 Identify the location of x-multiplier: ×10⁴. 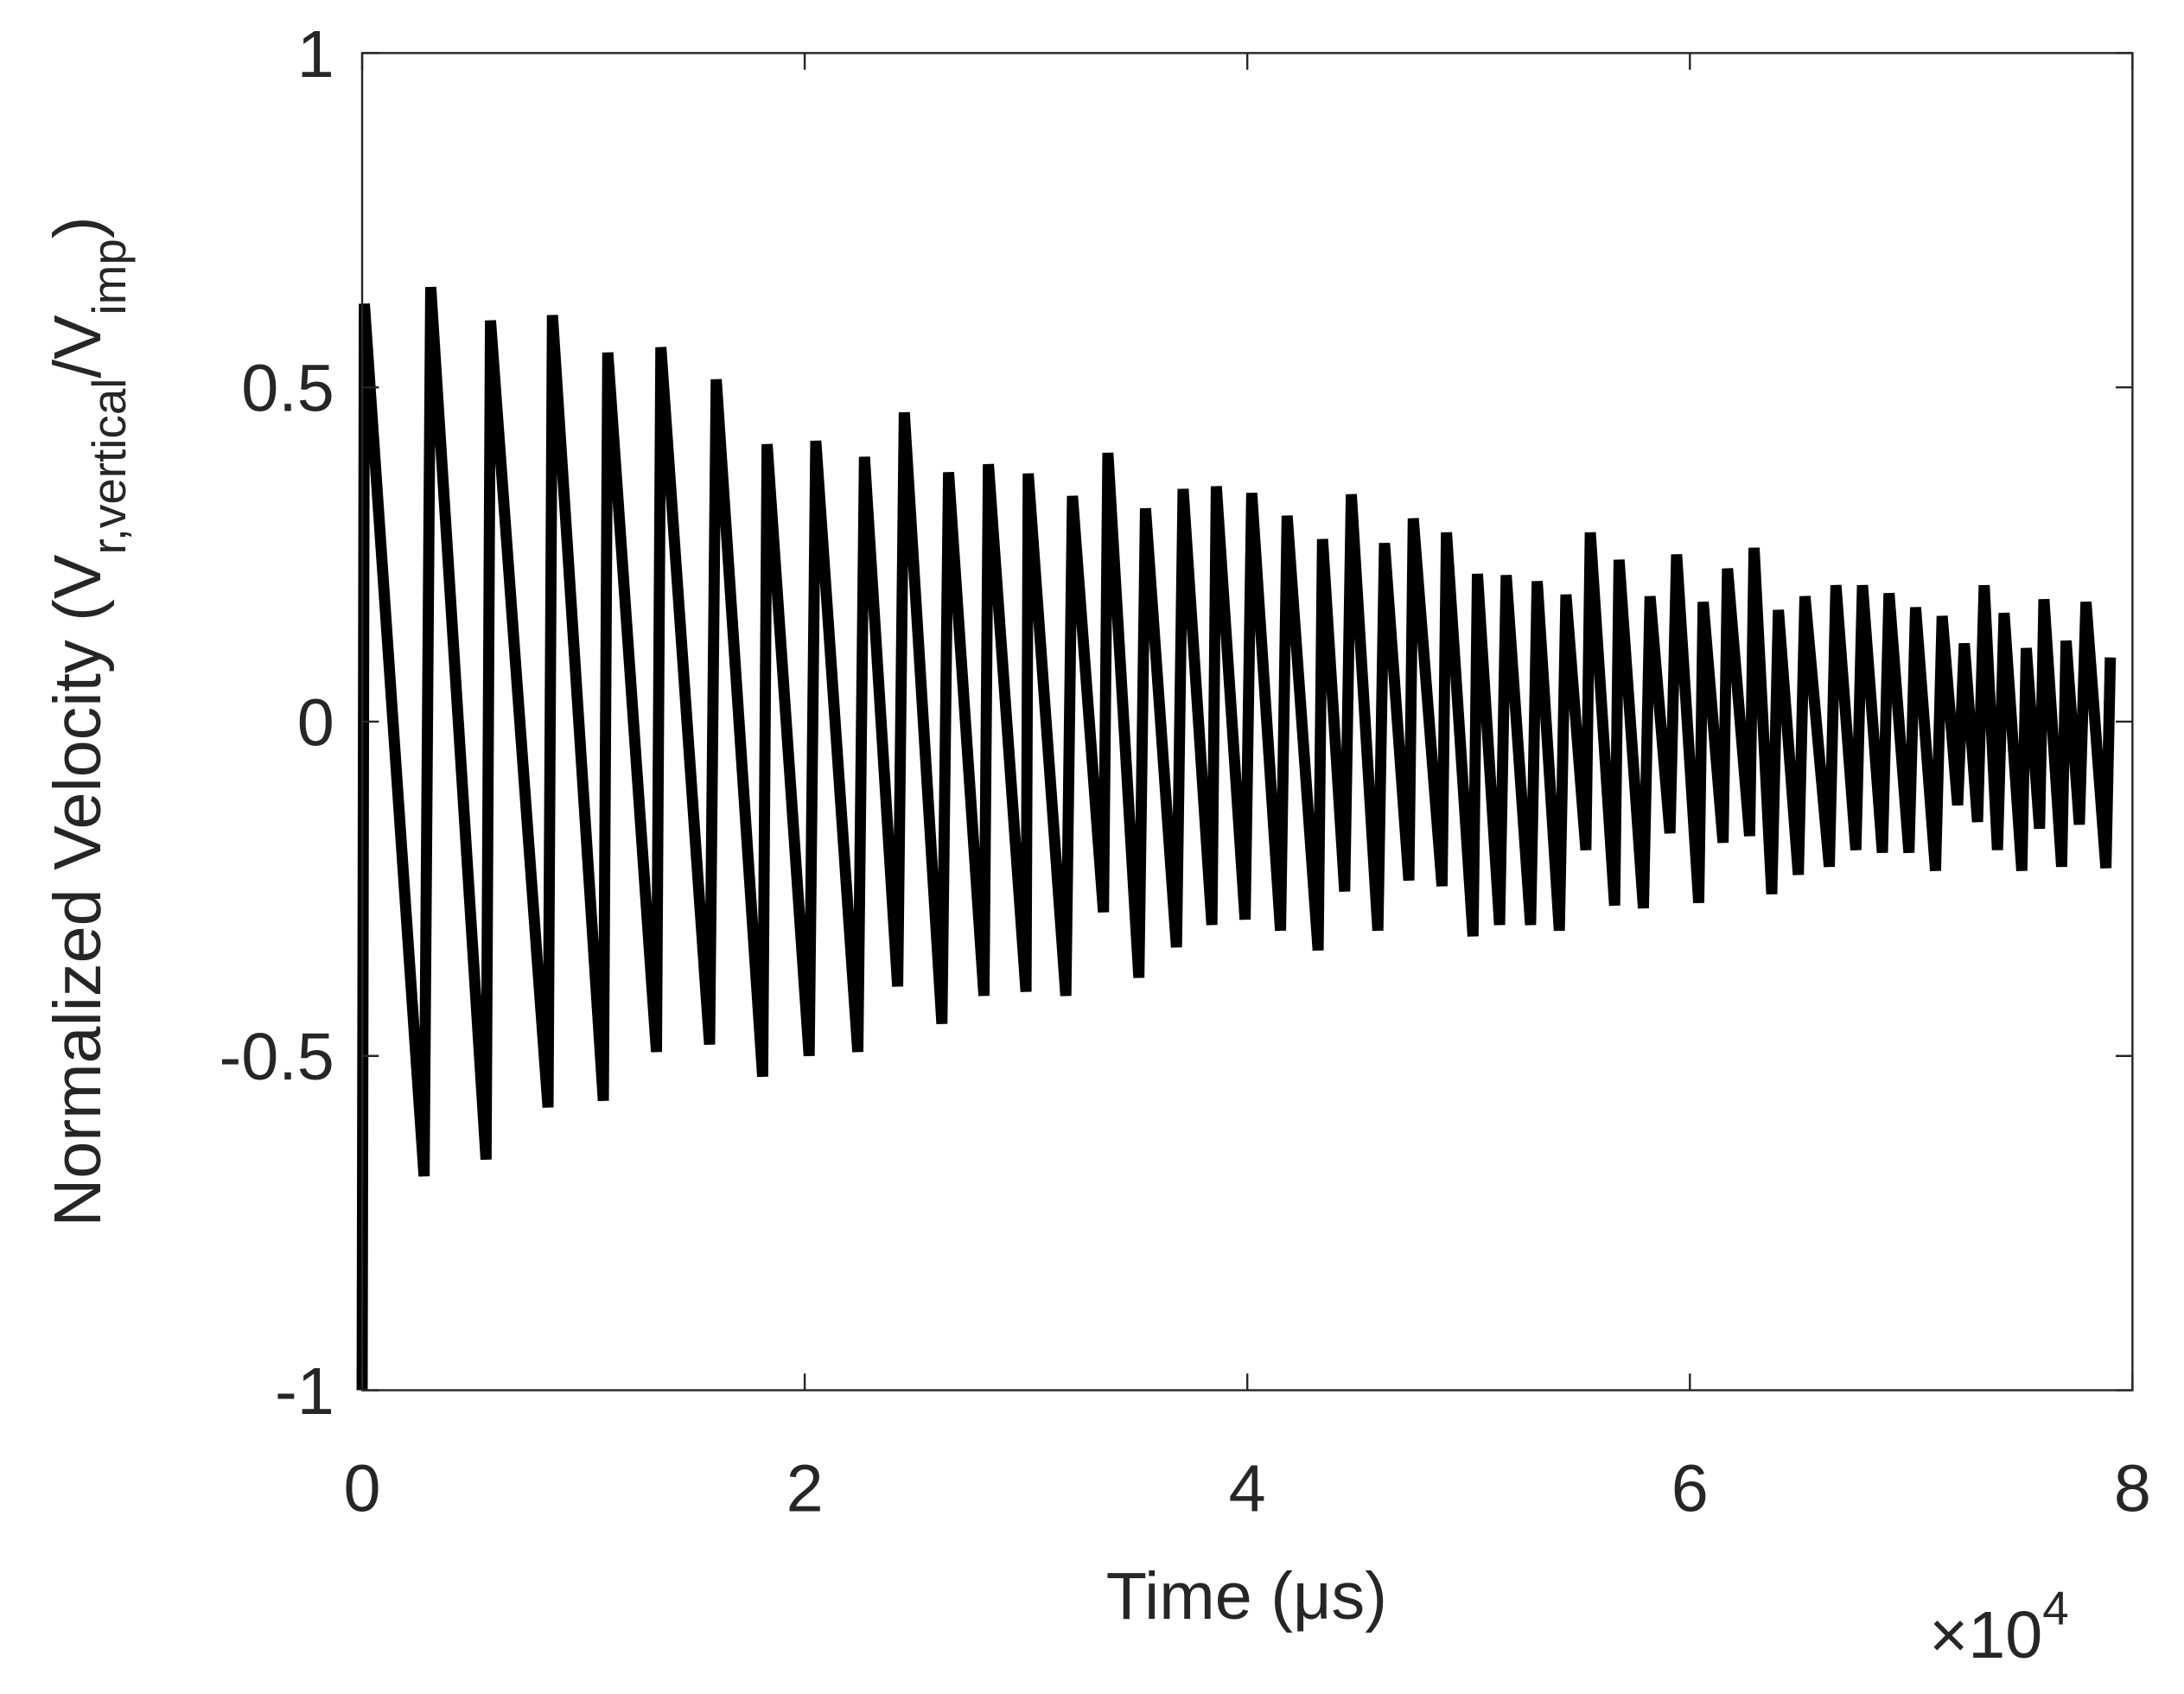
(1999, 1626).